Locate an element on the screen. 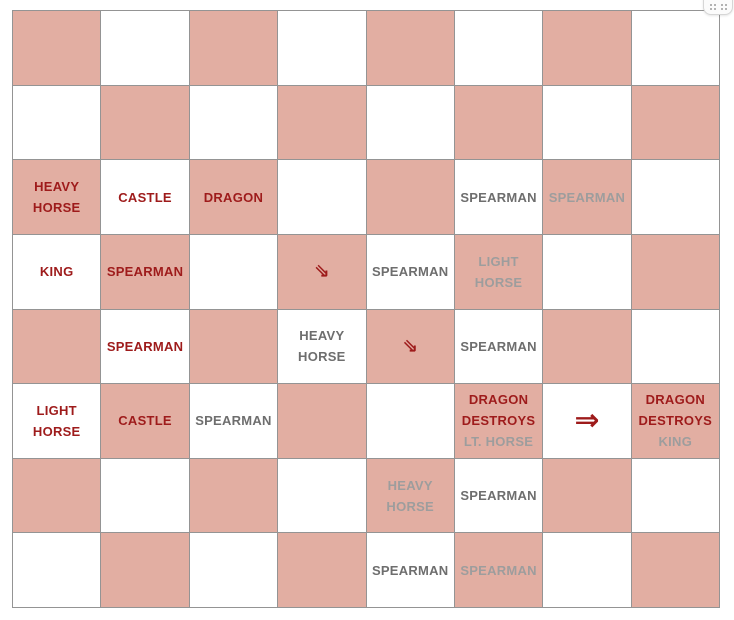 The height and width of the screenshot is (620, 734). board-cell: DRAGON is located at coordinates (233, 197).